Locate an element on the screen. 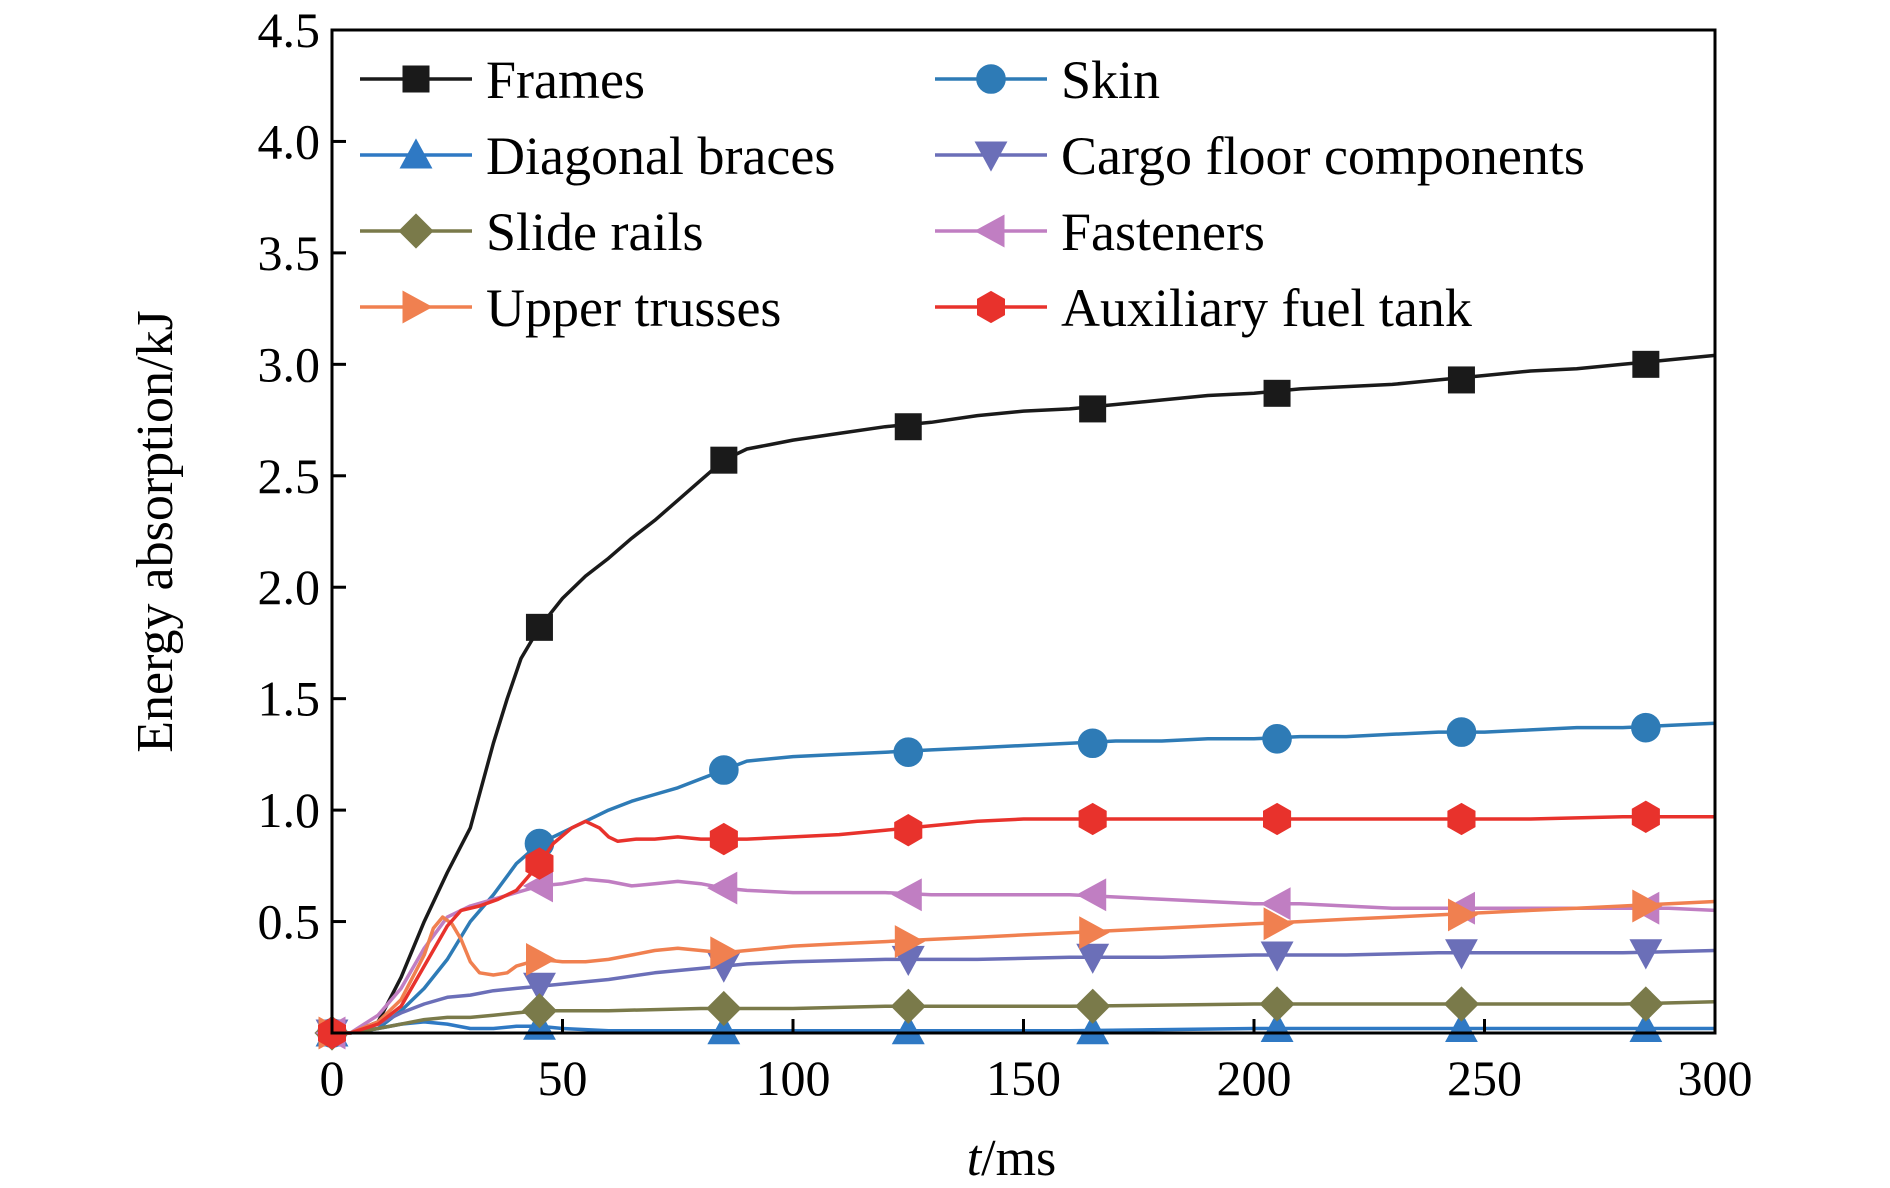 The width and height of the screenshot is (1890, 1188). x-tick-label: 200 is located at coordinates (1254, 1078).